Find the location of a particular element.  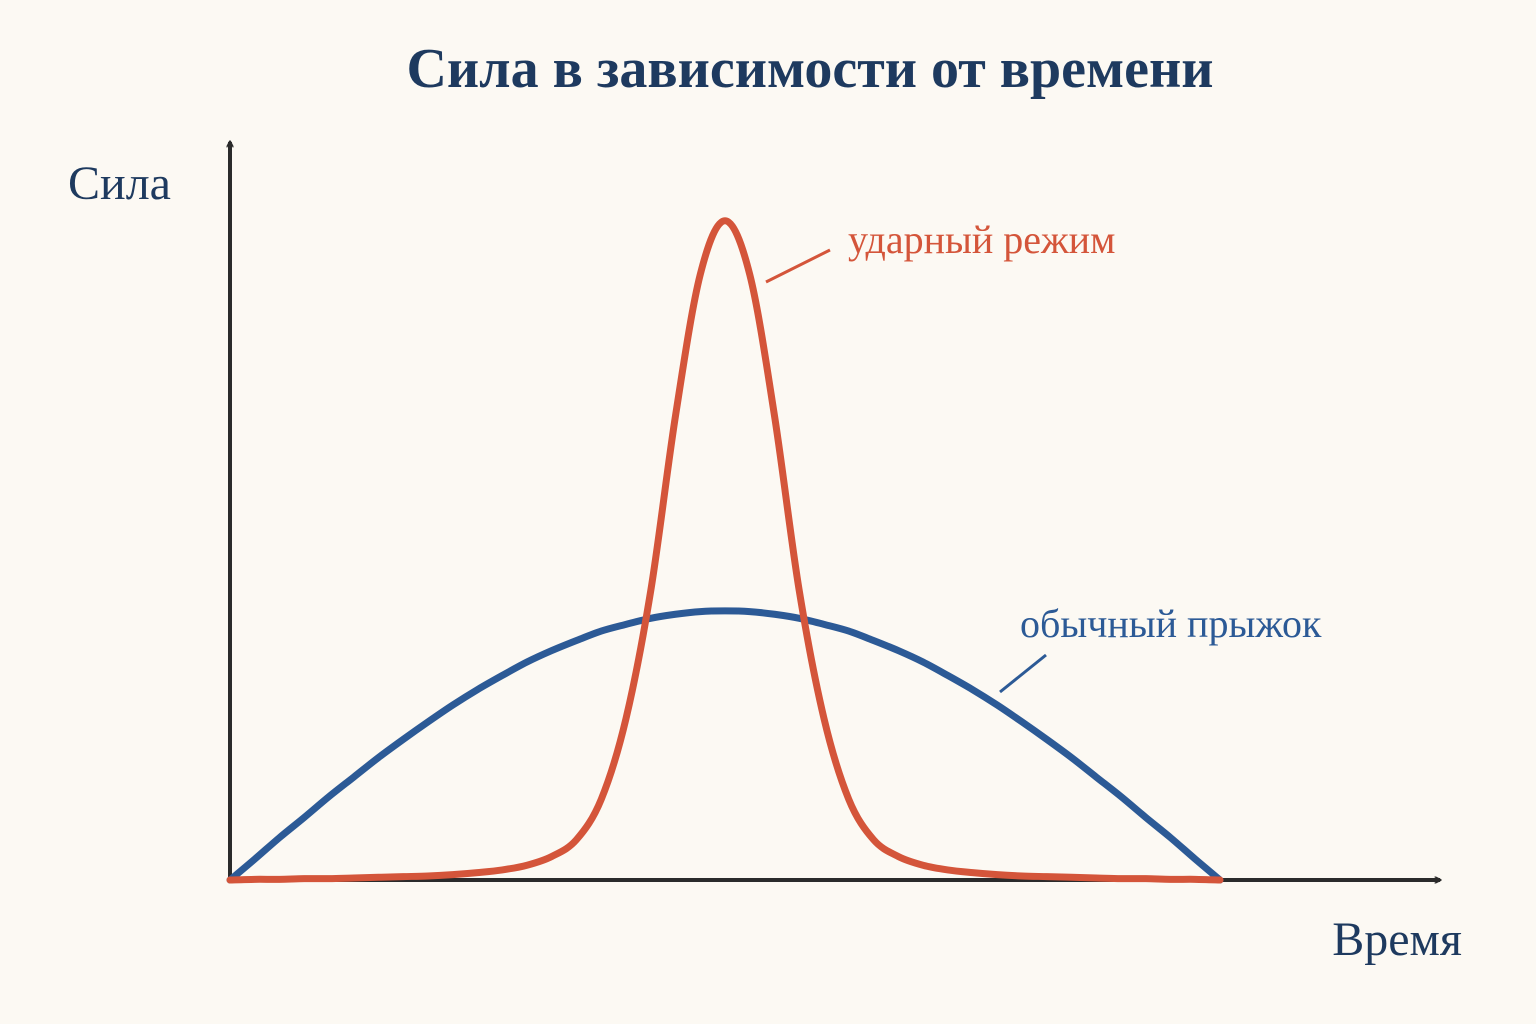

x-axis-label: Время is located at coordinates (1397, 939).